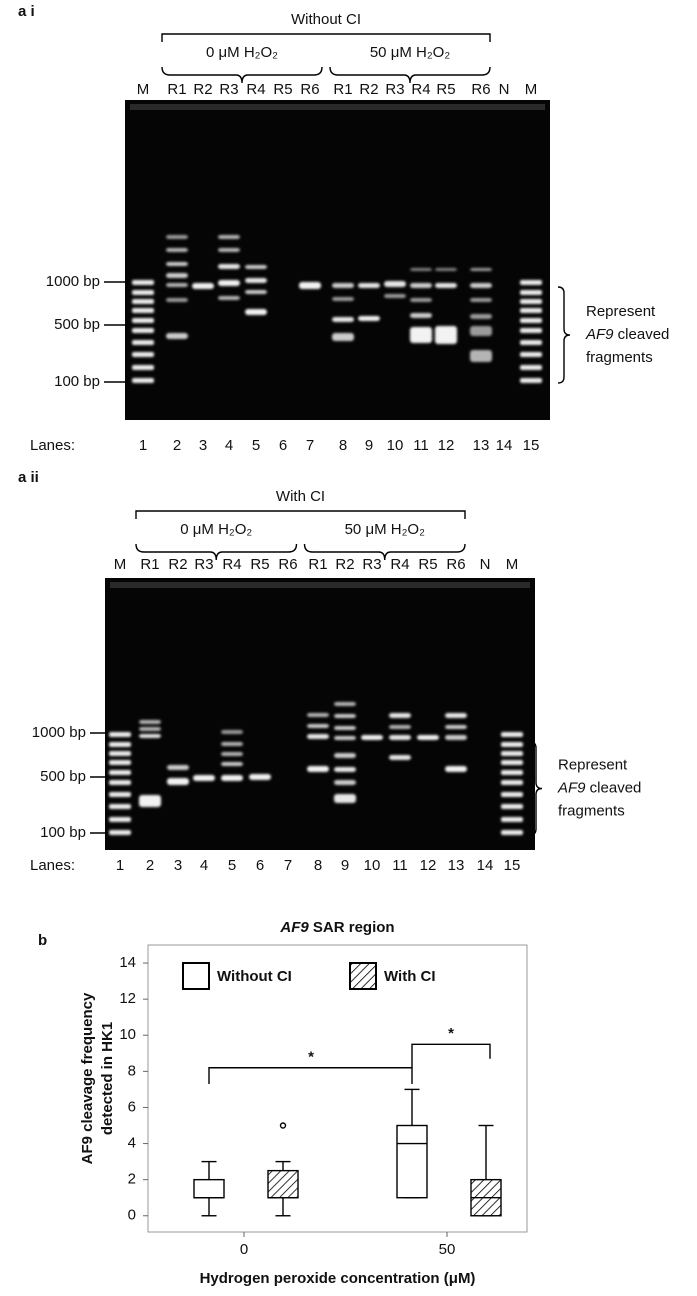 The height and width of the screenshot is (1296, 697). I want to click on annotation: fragments, so click(591, 810).